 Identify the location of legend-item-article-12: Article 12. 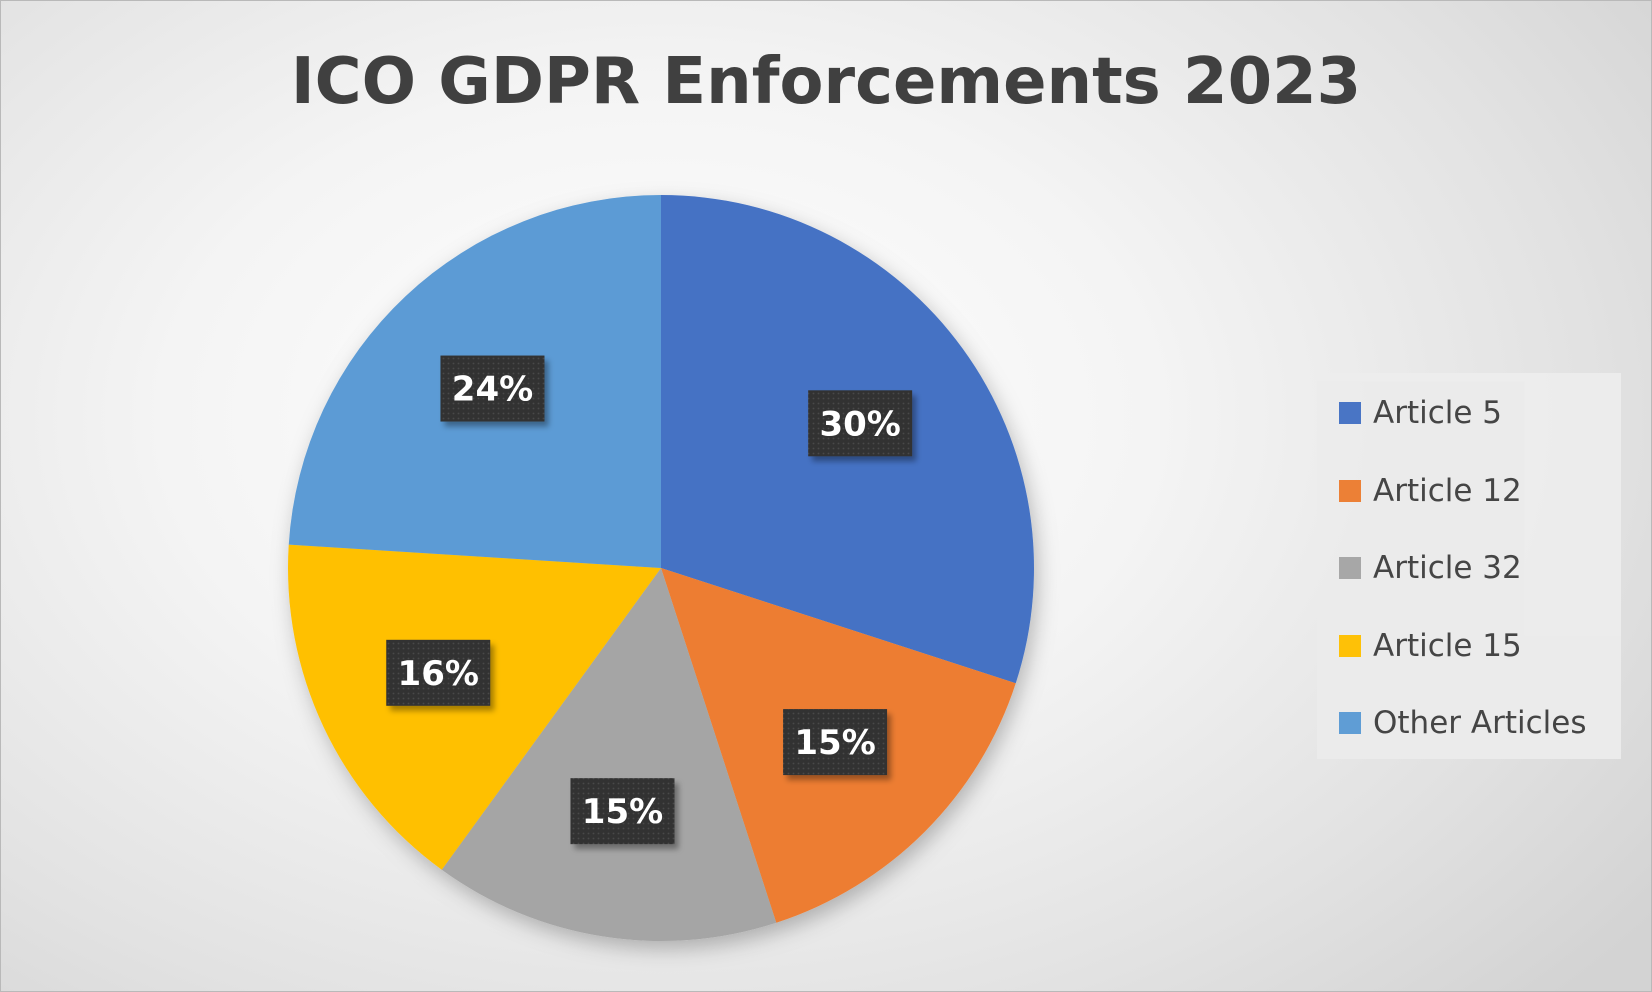
(1430, 491).